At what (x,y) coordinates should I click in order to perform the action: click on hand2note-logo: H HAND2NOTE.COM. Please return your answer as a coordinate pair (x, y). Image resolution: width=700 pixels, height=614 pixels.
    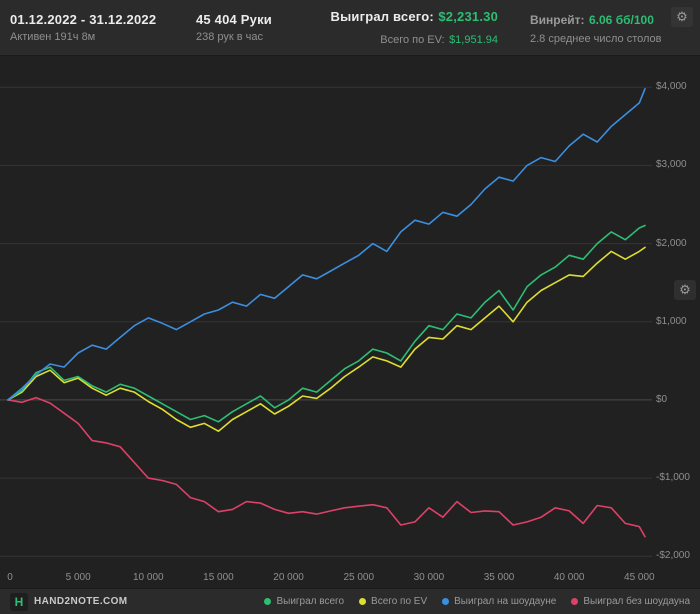
    Looking at the image, I should click on (69, 601).